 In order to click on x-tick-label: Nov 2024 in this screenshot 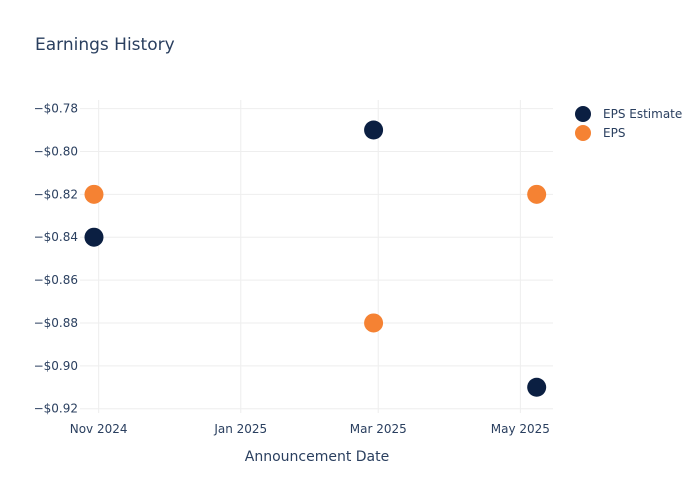, I will do `click(99, 429)`.